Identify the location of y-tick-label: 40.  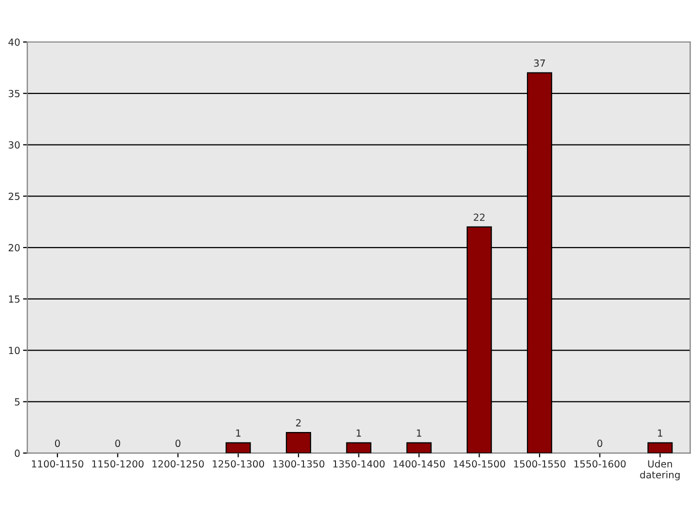
(14, 42).